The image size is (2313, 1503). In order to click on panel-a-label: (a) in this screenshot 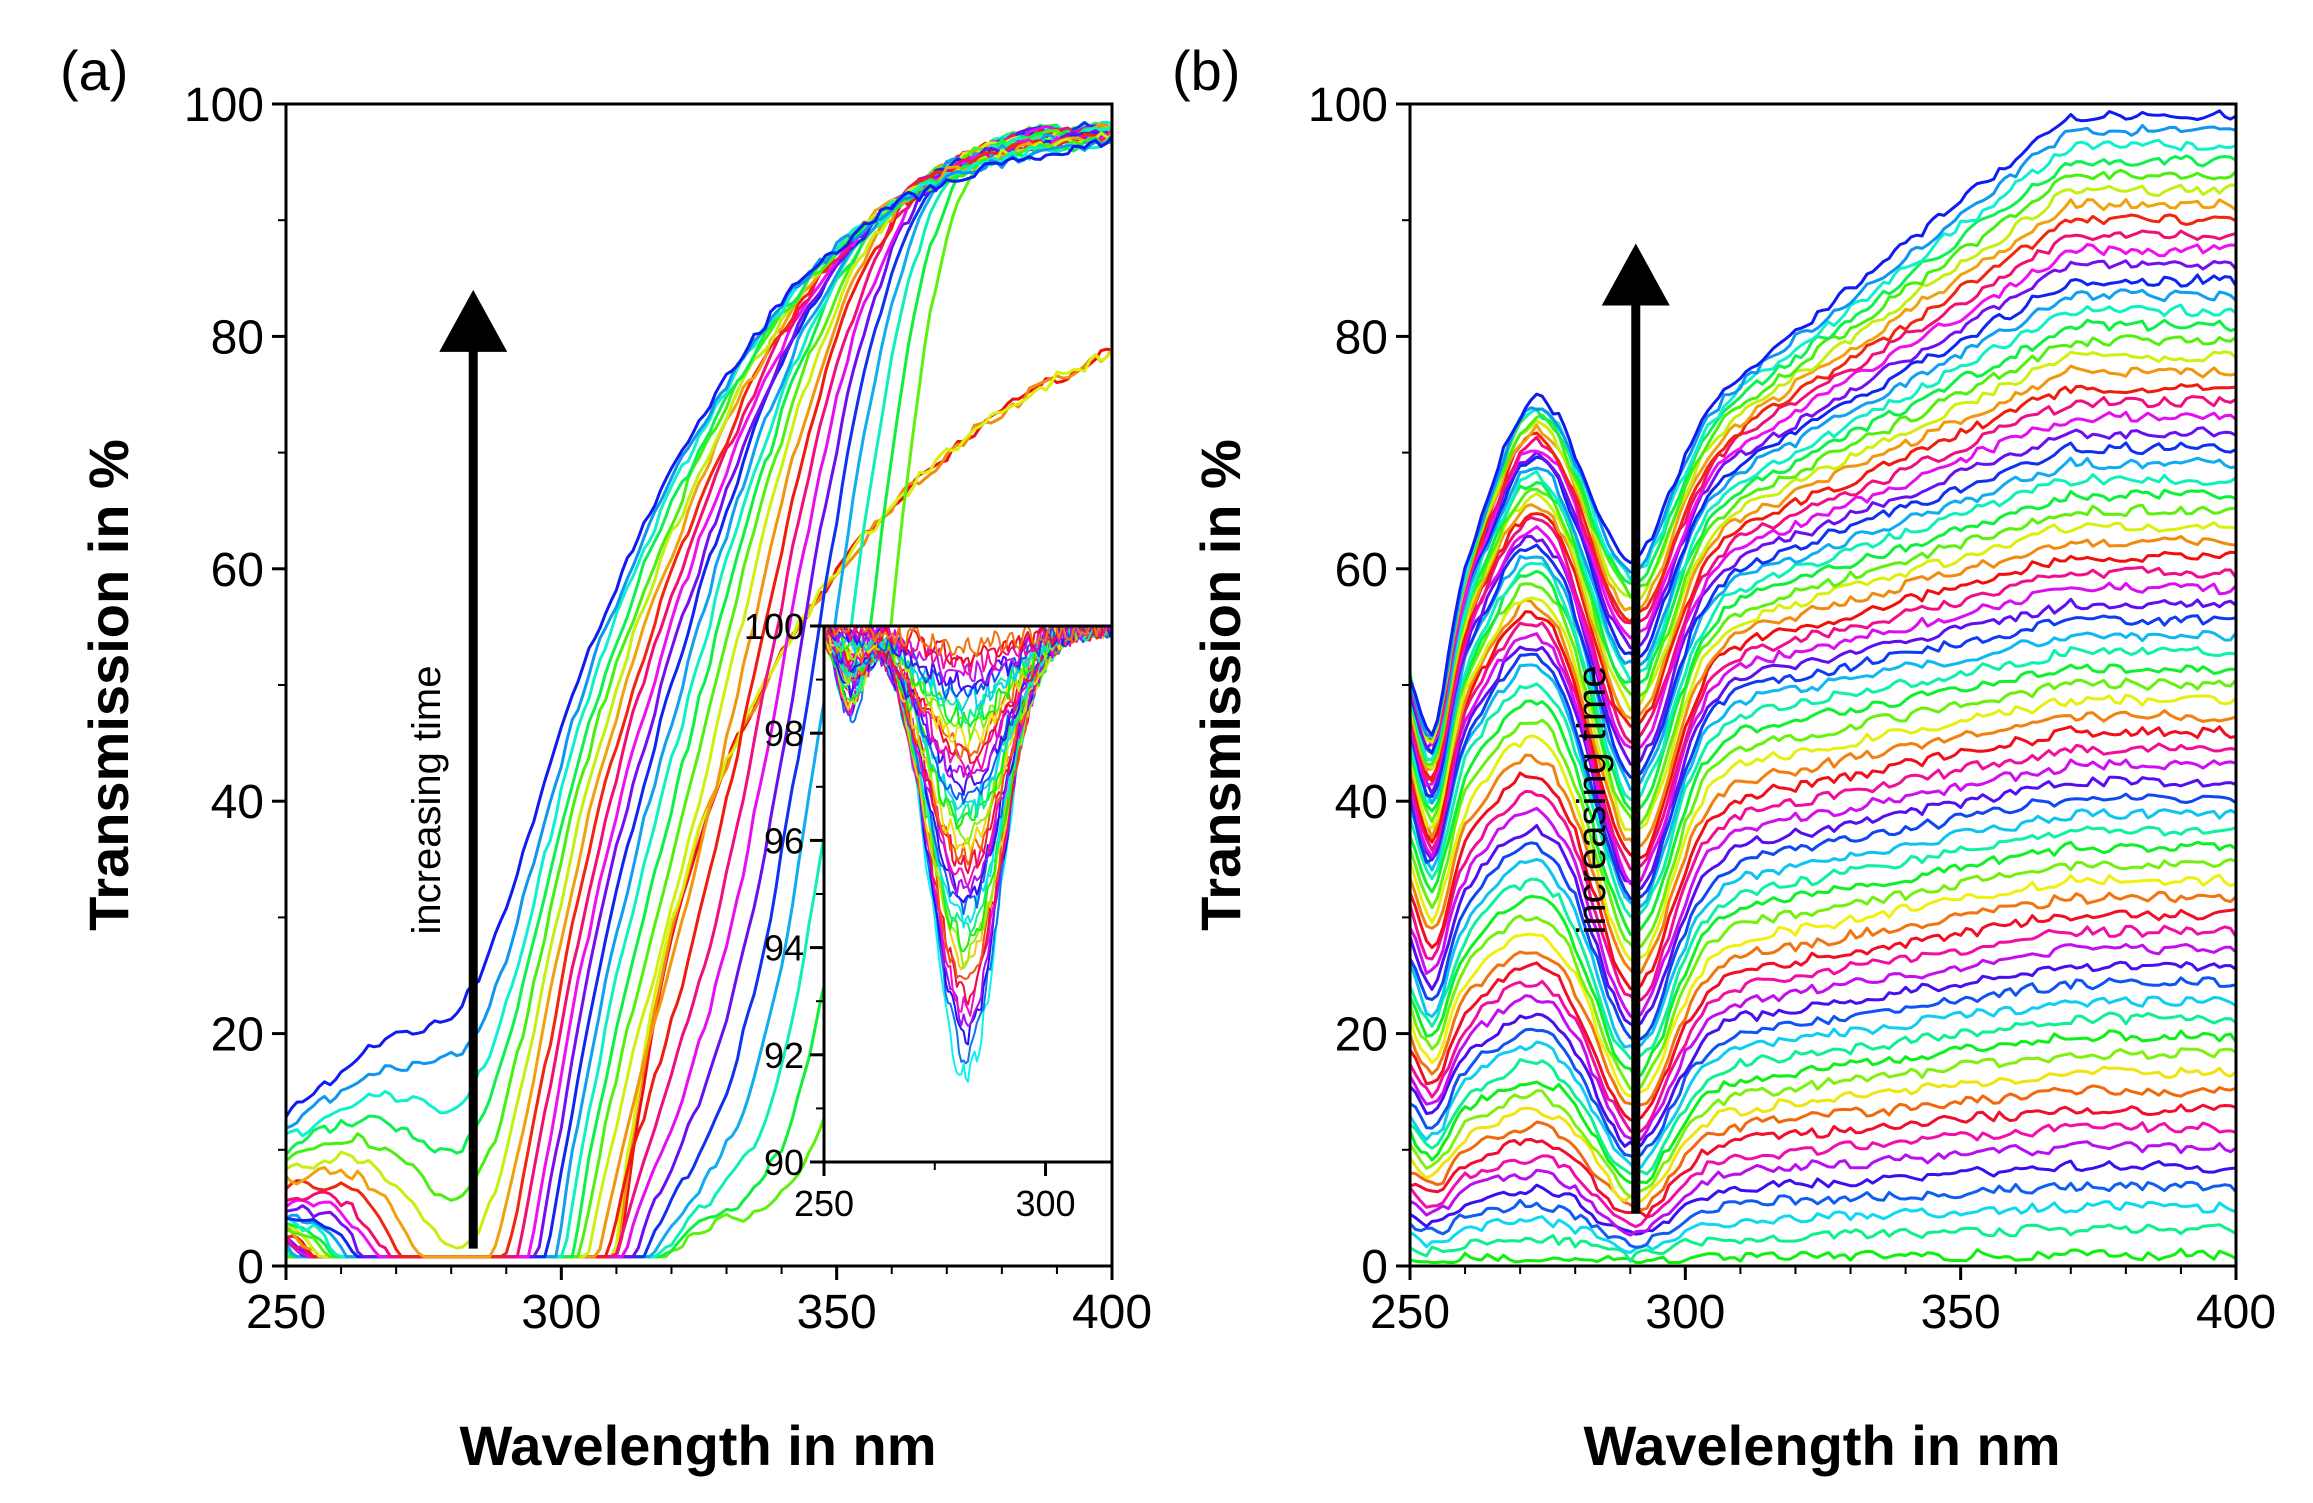, I will do `click(94, 70)`.